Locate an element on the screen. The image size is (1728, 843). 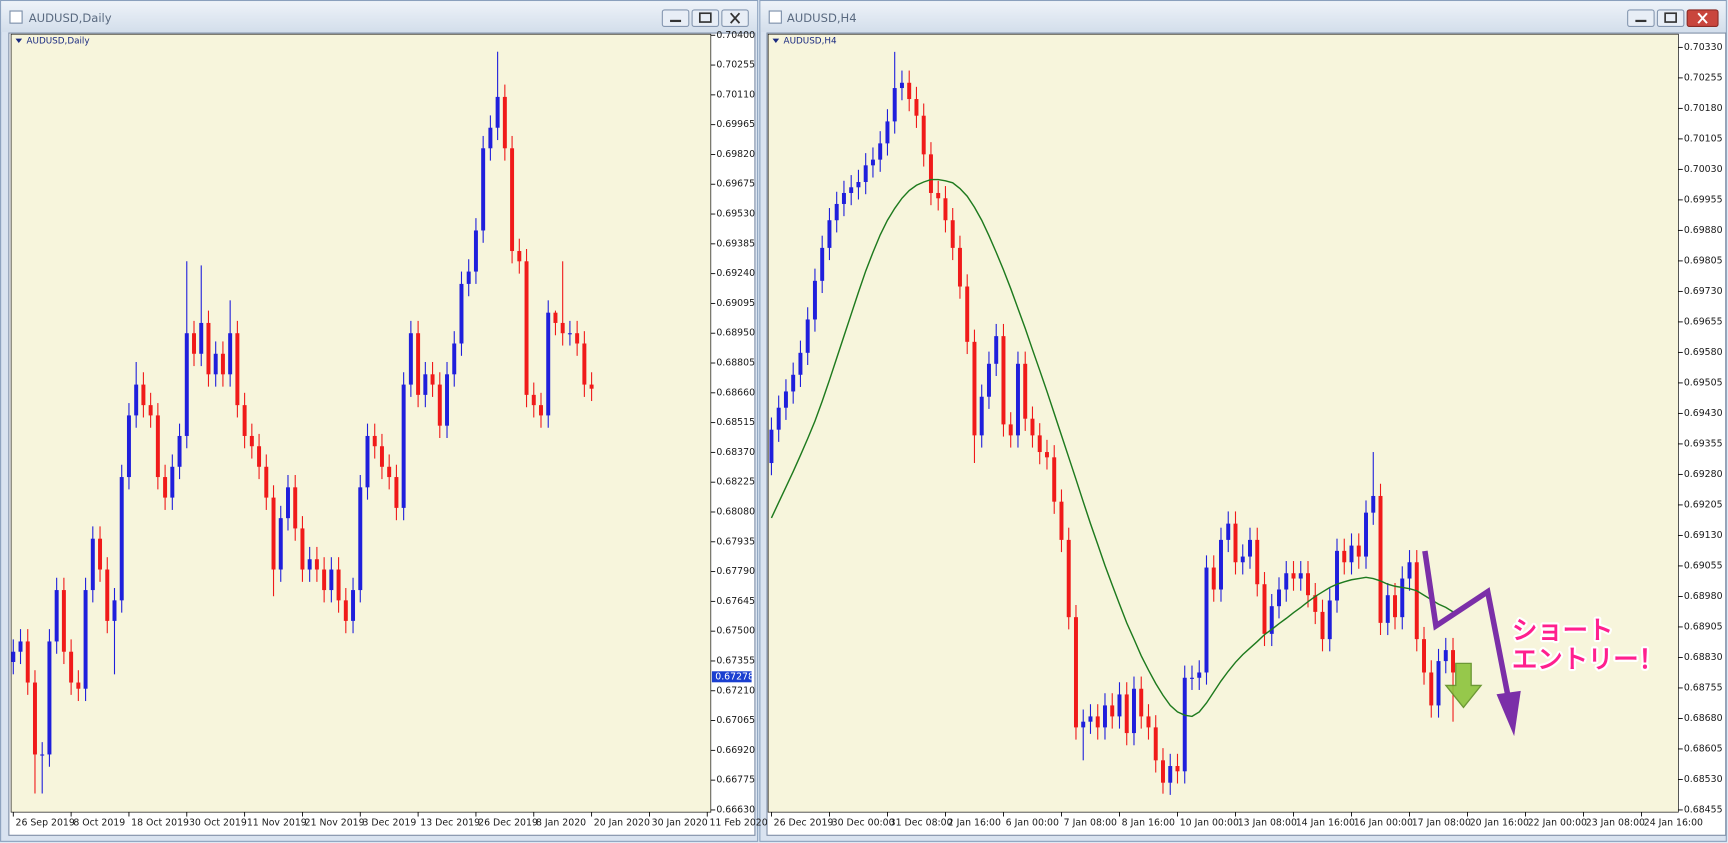
y-tick-label: 0.68515 is located at coordinates (735, 422).